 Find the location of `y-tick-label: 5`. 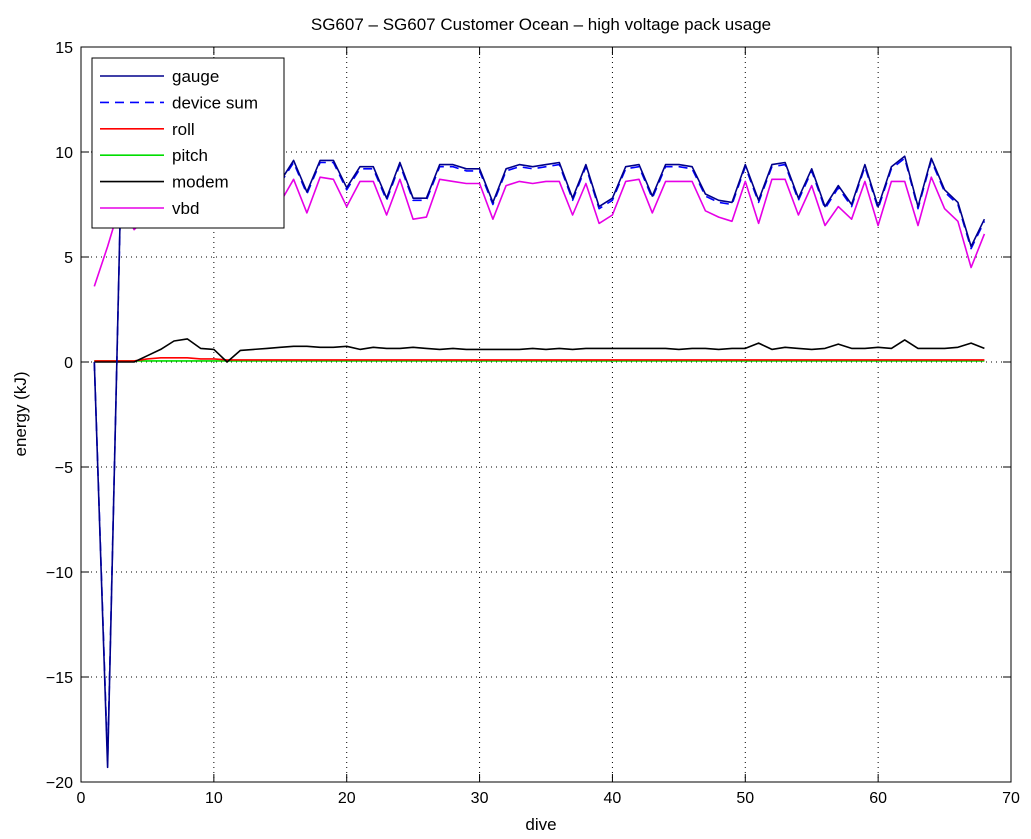

y-tick-label: 5 is located at coordinates (68, 258).